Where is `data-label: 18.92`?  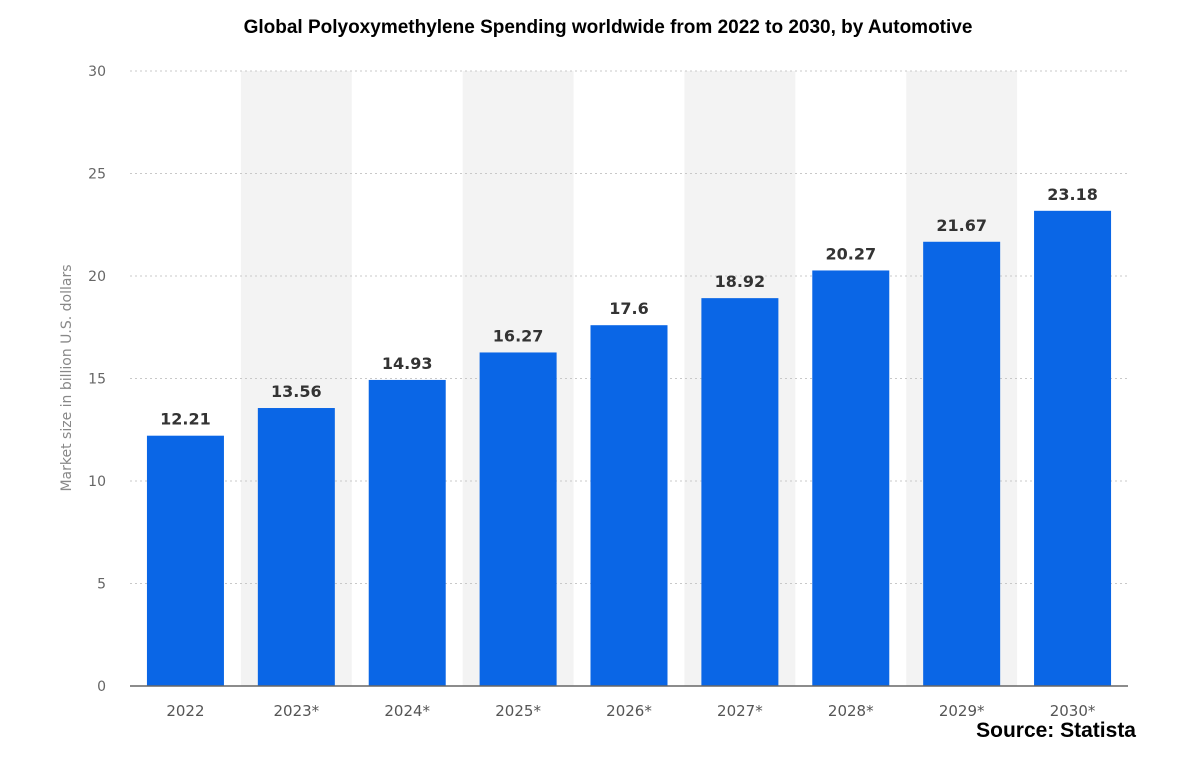 data-label: 18.92 is located at coordinates (740, 281).